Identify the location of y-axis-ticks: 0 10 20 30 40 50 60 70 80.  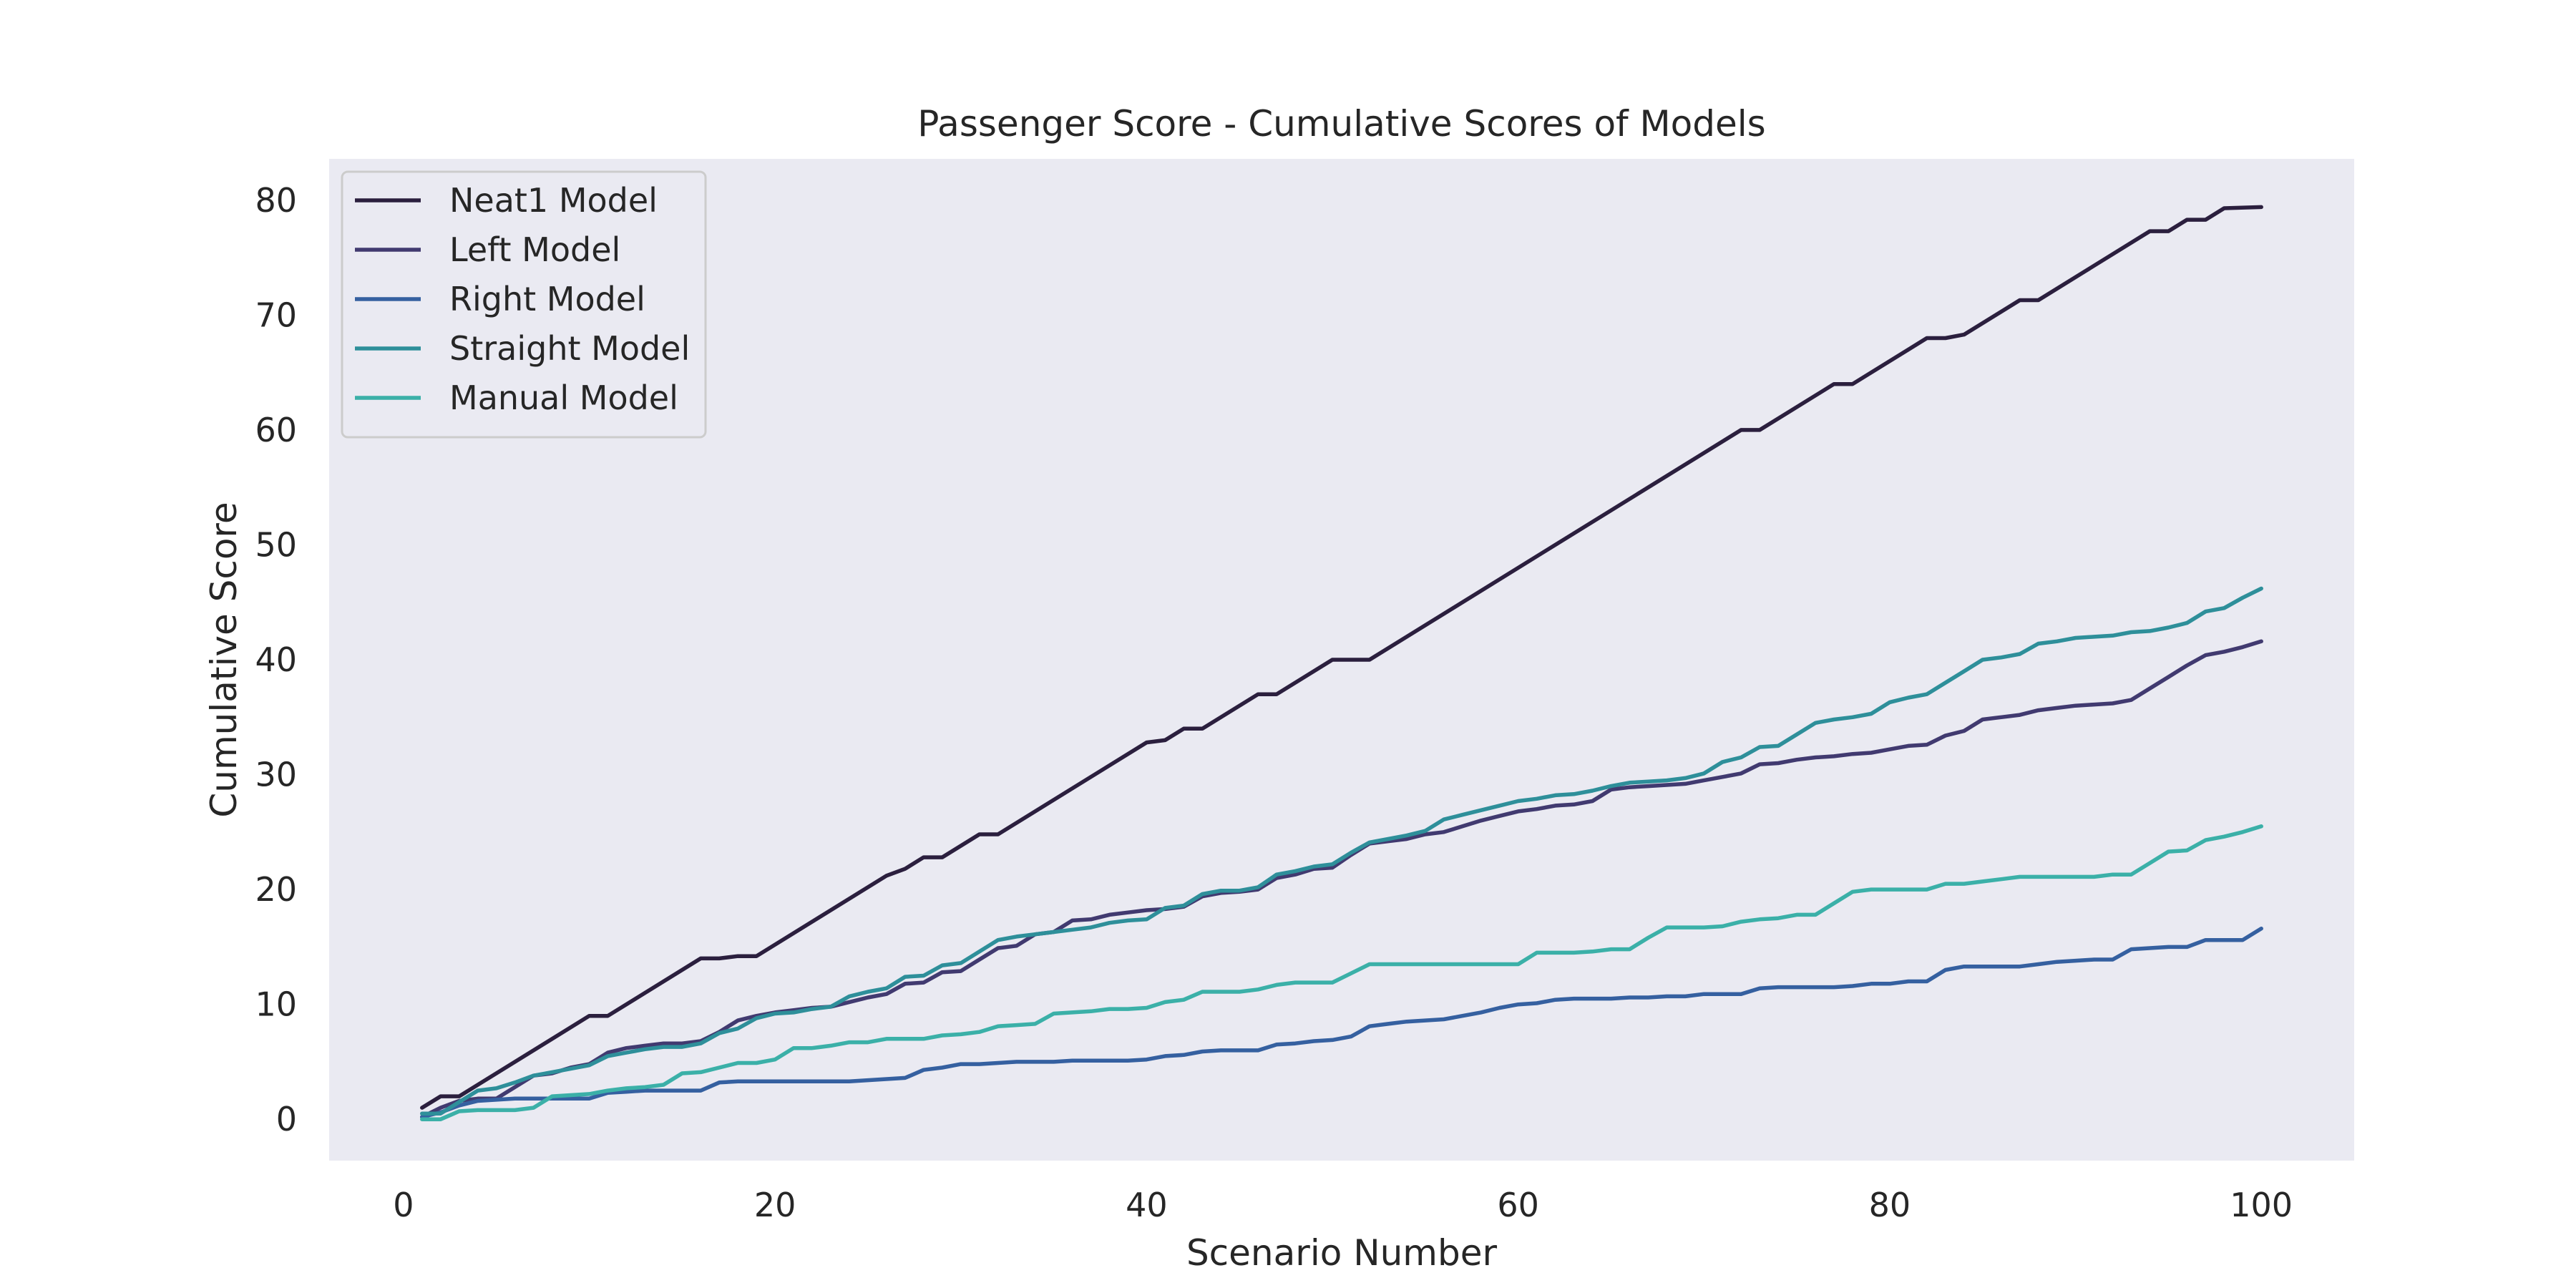
(276, 659).